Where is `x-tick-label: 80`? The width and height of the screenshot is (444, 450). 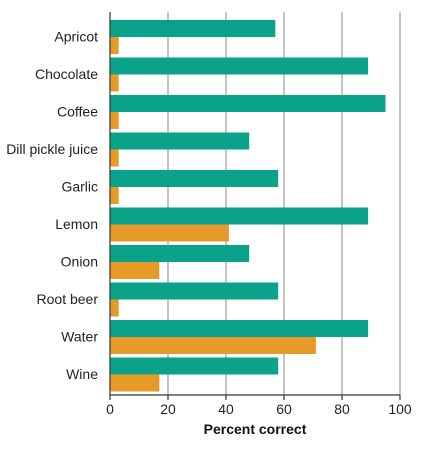
x-tick-label: 80 is located at coordinates (342, 409).